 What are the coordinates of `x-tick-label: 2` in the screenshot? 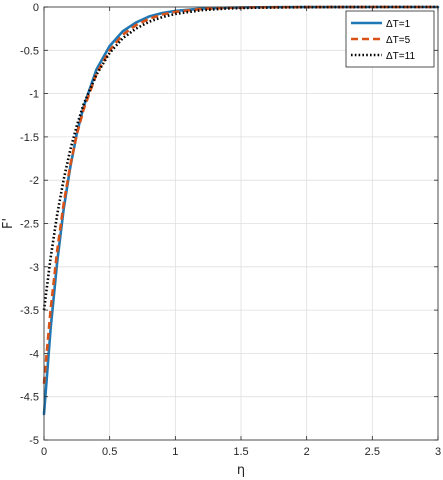 It's located at (307, 452).